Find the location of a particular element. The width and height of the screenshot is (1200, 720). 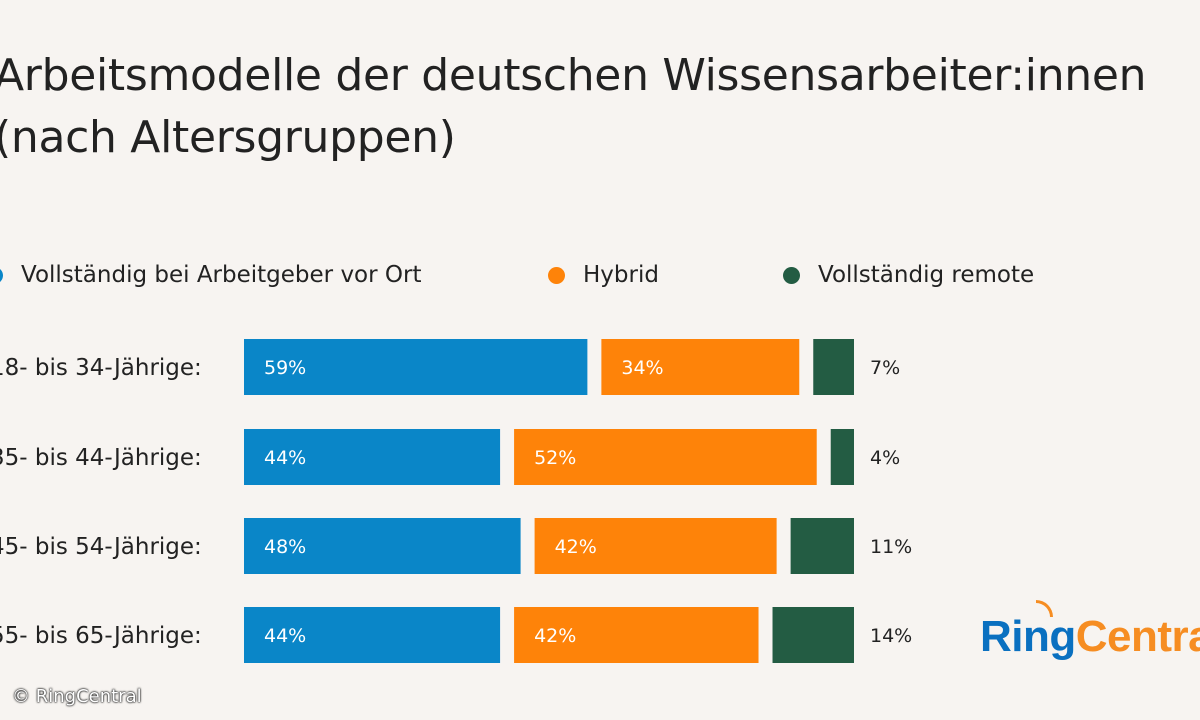

copyright-notice: © RingCentral is located at coordinates (77, 696).